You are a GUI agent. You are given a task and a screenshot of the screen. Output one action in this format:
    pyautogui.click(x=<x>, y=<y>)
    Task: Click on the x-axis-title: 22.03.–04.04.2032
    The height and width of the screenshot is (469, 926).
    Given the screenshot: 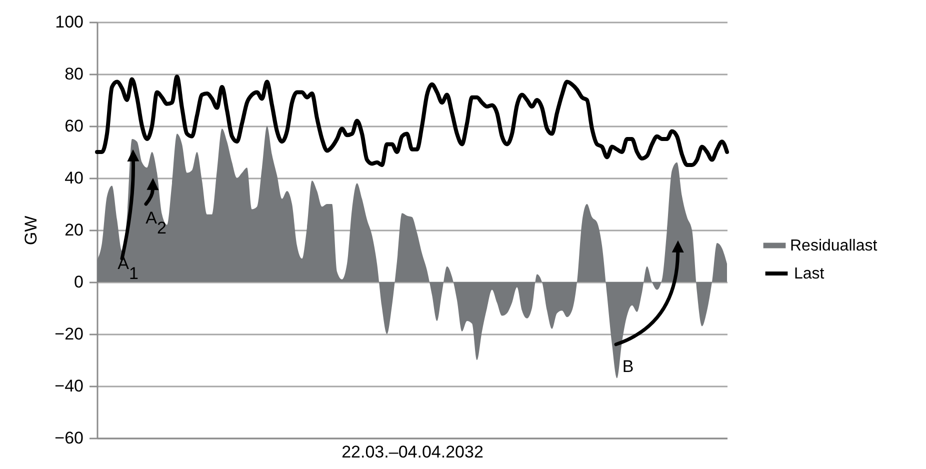 What is the action you would take?
    pyautogui.click(x=413, y=452)
    